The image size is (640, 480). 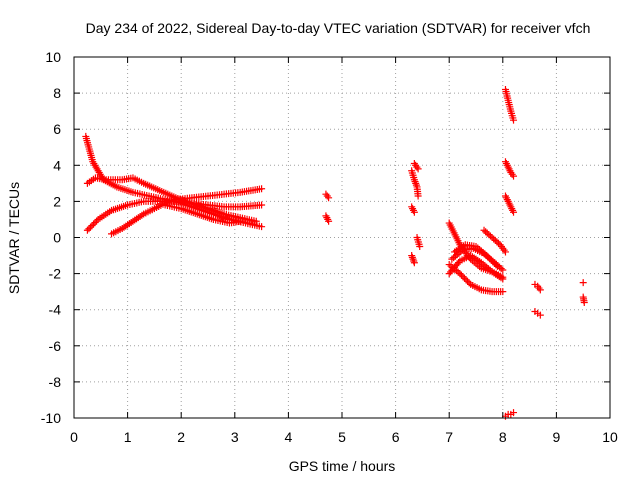 I want to click on y-tick-label: 10, so click(x=53, y=57).